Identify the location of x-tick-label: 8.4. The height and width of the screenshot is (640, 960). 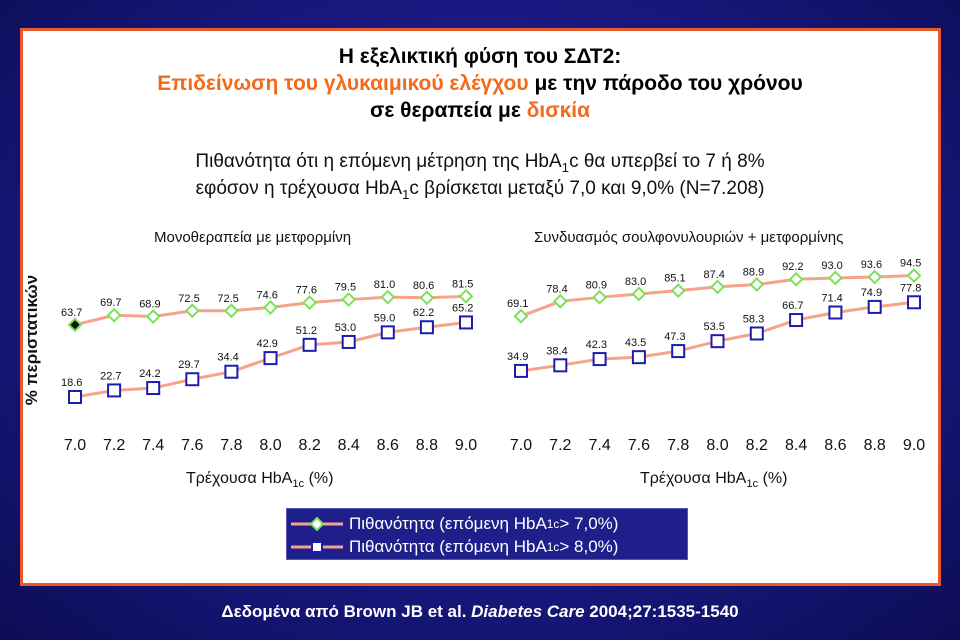
(796, 445).